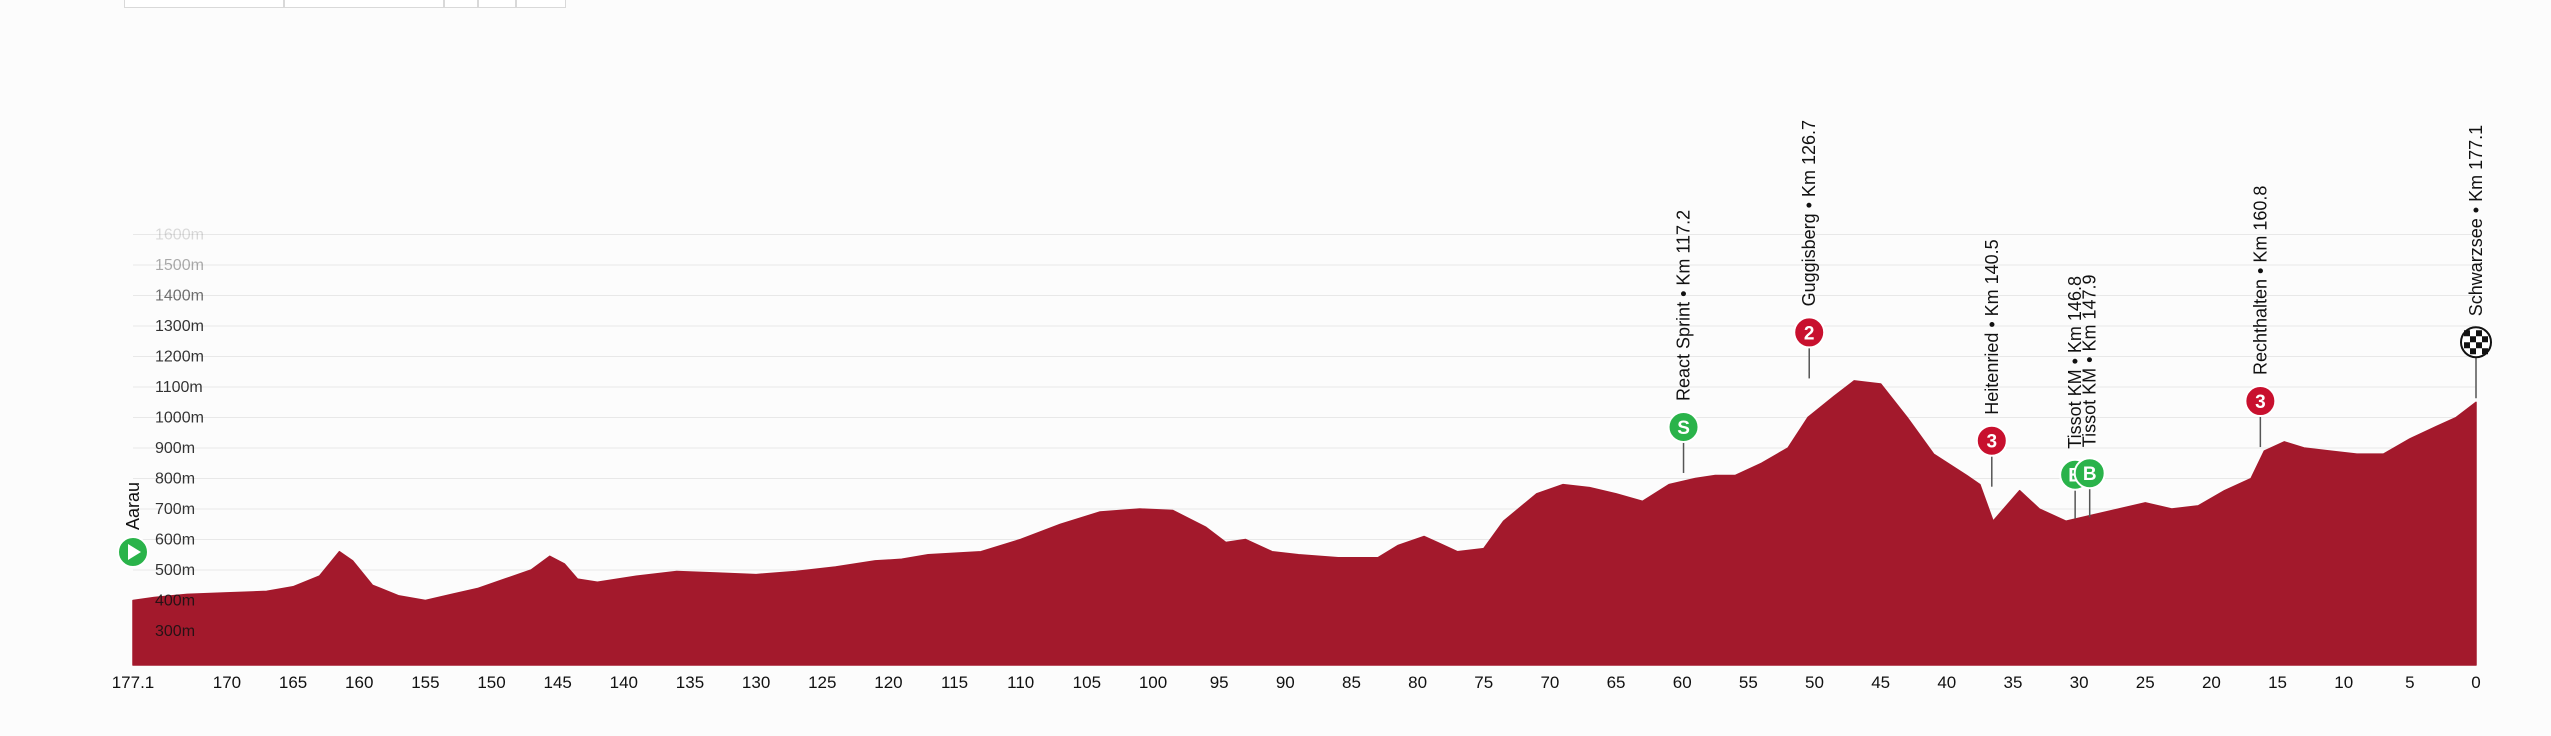  What do you see at coordinates (133, 506) in the screenshot?
I see `start-label: Aarau` at bounding box center [133, 506].